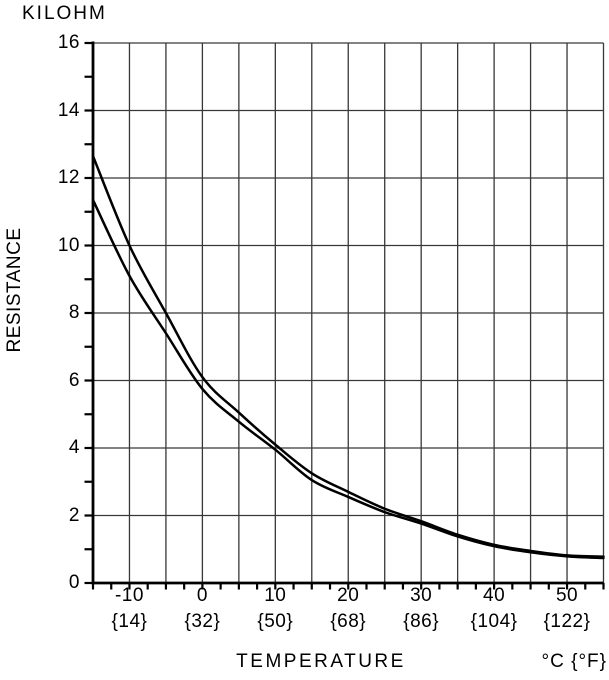  What do you see at coordinates (421, 621) in the screenshot?
I see `x-tick-label-fahrenheit: {86}` at bounding box center [421, 621].